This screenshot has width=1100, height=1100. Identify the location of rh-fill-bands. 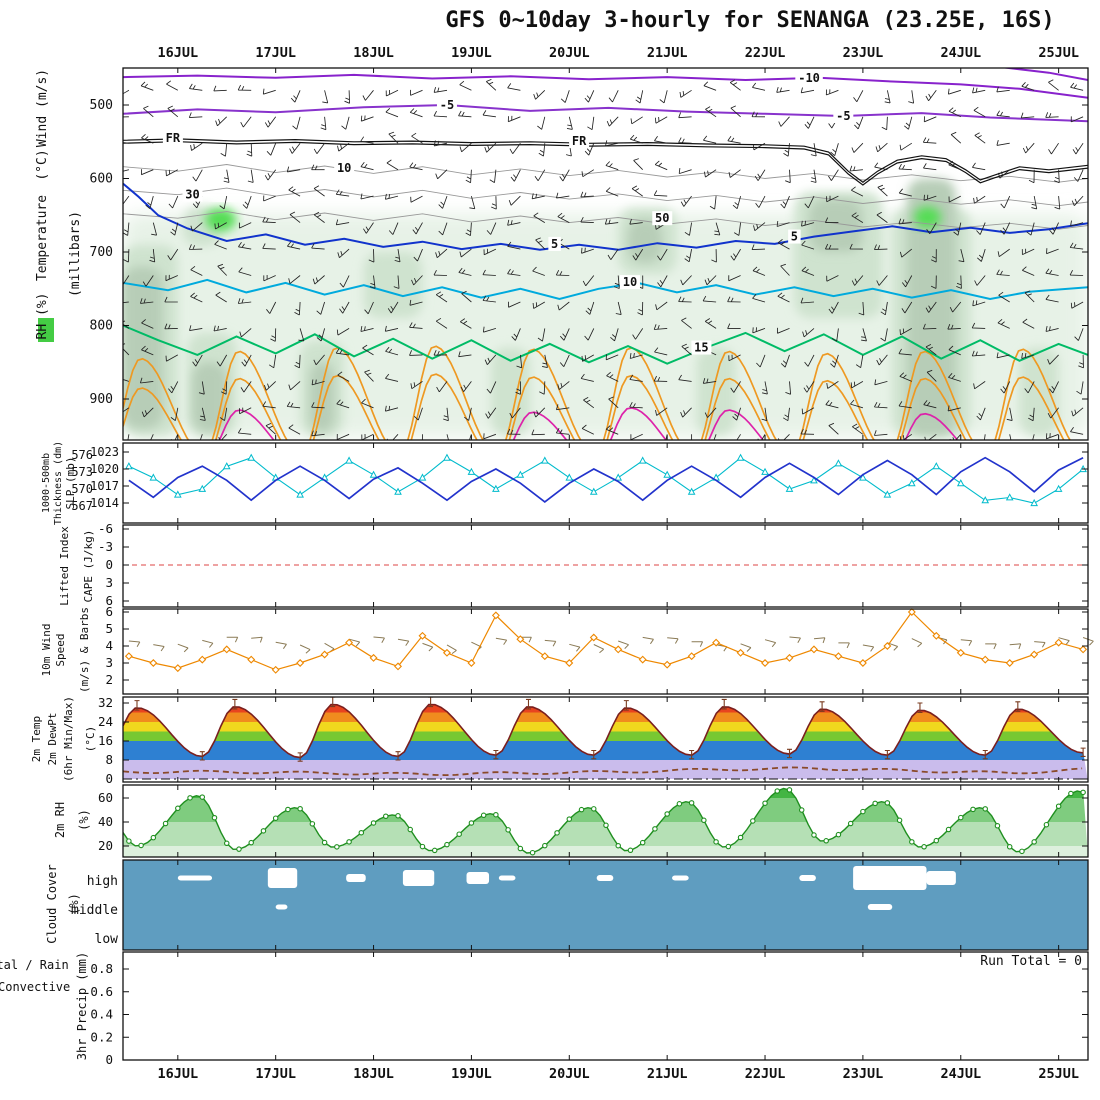
(605, 822).